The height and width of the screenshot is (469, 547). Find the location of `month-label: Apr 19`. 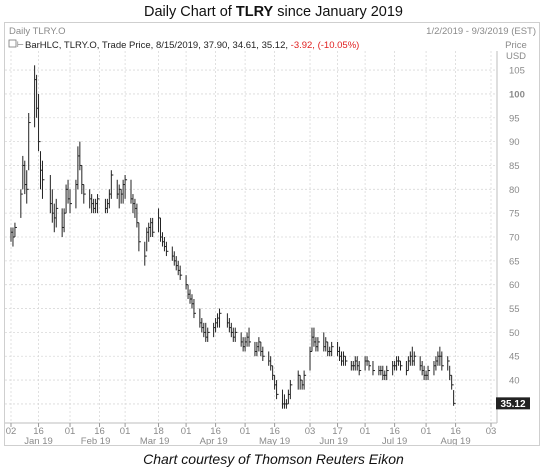

month-label: Apr 19 is located at coordinates (214, 440).